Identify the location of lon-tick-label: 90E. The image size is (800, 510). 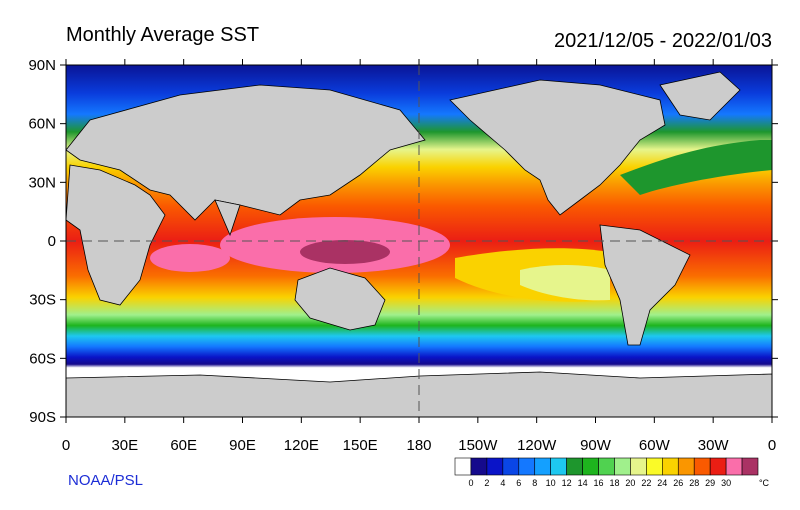
(242, 445).